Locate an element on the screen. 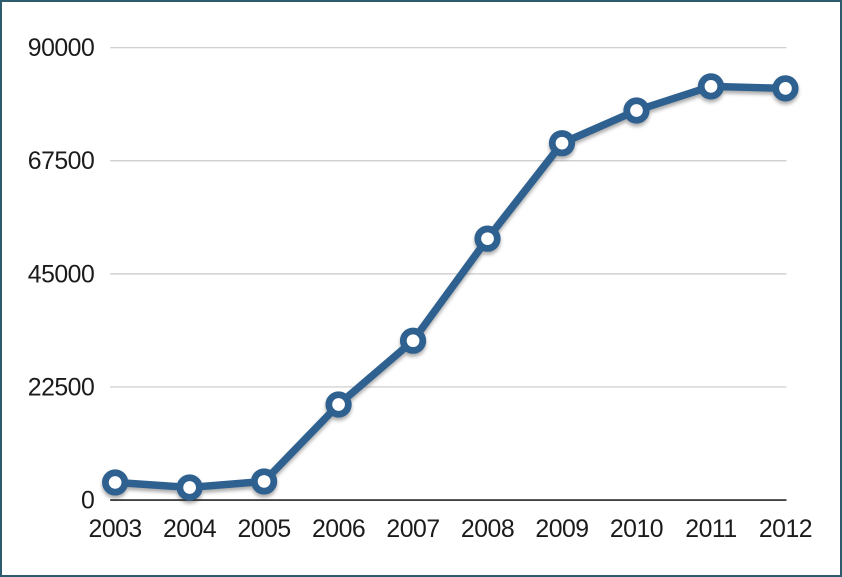  x-tick-label: 2003 is located at coordinates (115, 529).